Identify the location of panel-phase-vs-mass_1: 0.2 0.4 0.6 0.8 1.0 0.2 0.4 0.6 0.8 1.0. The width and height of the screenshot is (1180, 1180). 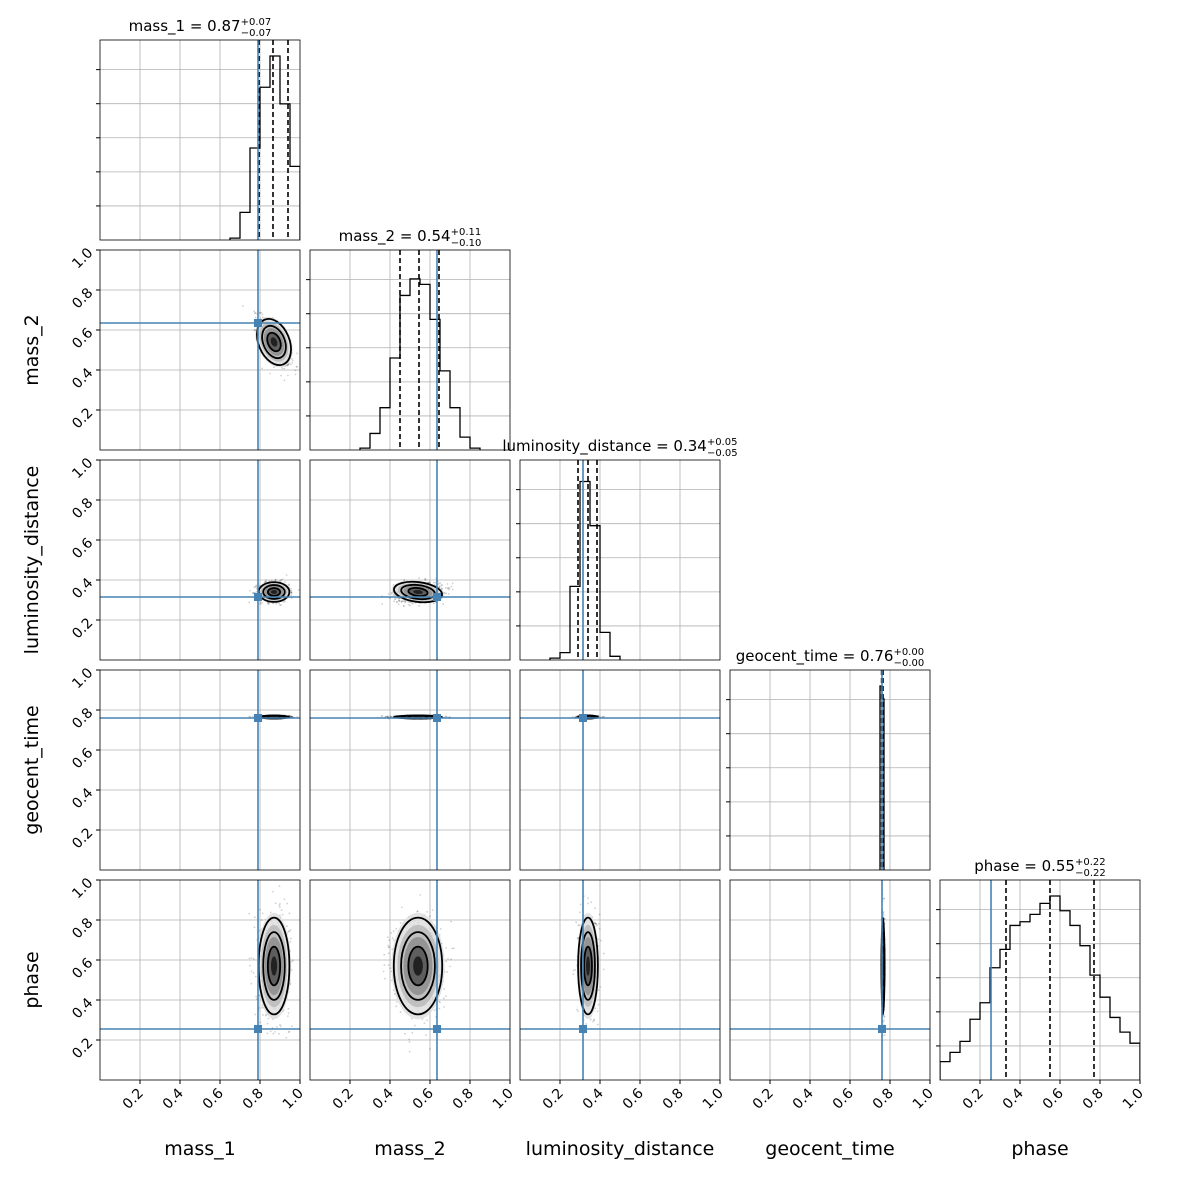
(188, 994).